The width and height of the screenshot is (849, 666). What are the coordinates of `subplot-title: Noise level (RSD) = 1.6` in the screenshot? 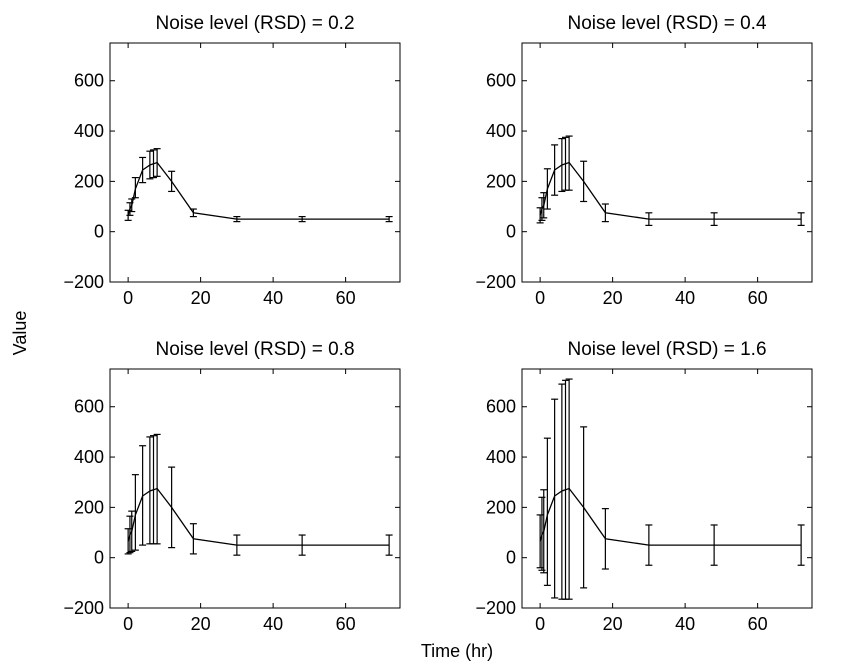 It's located at (666, 349).